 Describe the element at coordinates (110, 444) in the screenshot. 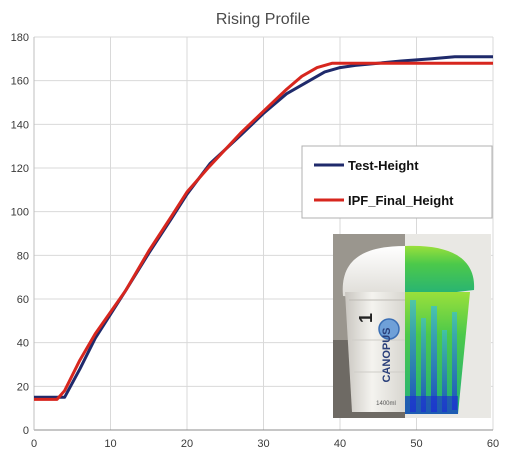

I see `x-tick-label: 10` at that location.